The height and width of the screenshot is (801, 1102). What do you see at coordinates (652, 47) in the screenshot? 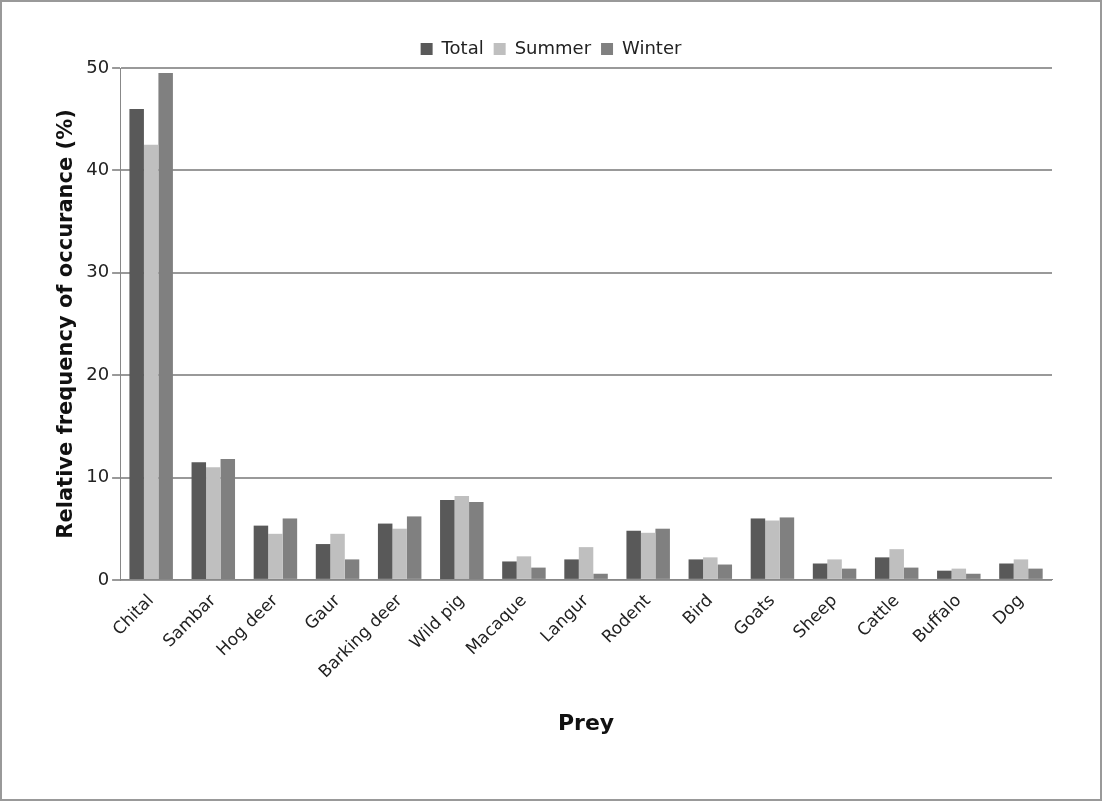
I see `legend-label: Winter` at bounding box center [652, 47].